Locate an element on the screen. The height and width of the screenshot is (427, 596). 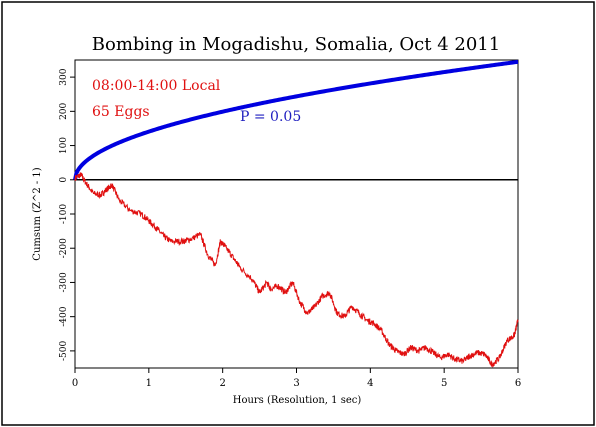
x-tick-label: 2 is located at coordinates (222, 383).